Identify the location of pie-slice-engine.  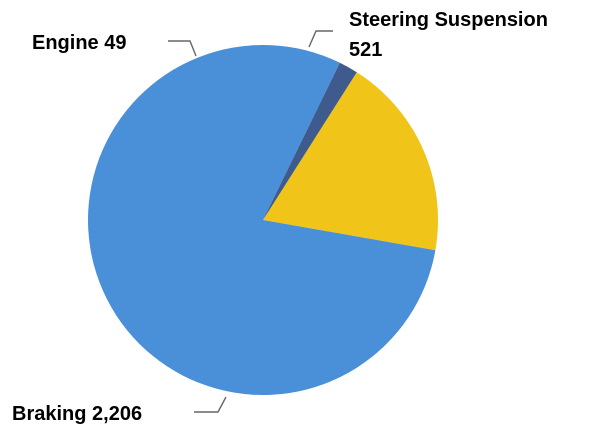
(310, 141).